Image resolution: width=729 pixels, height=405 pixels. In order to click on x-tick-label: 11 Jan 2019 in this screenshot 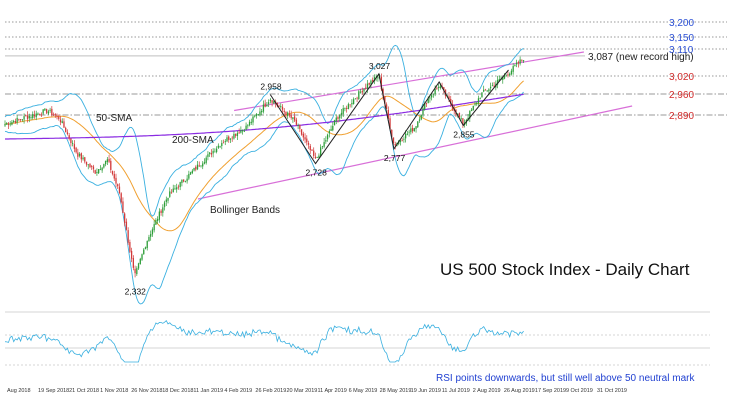, I will do `click(208, 391)`.